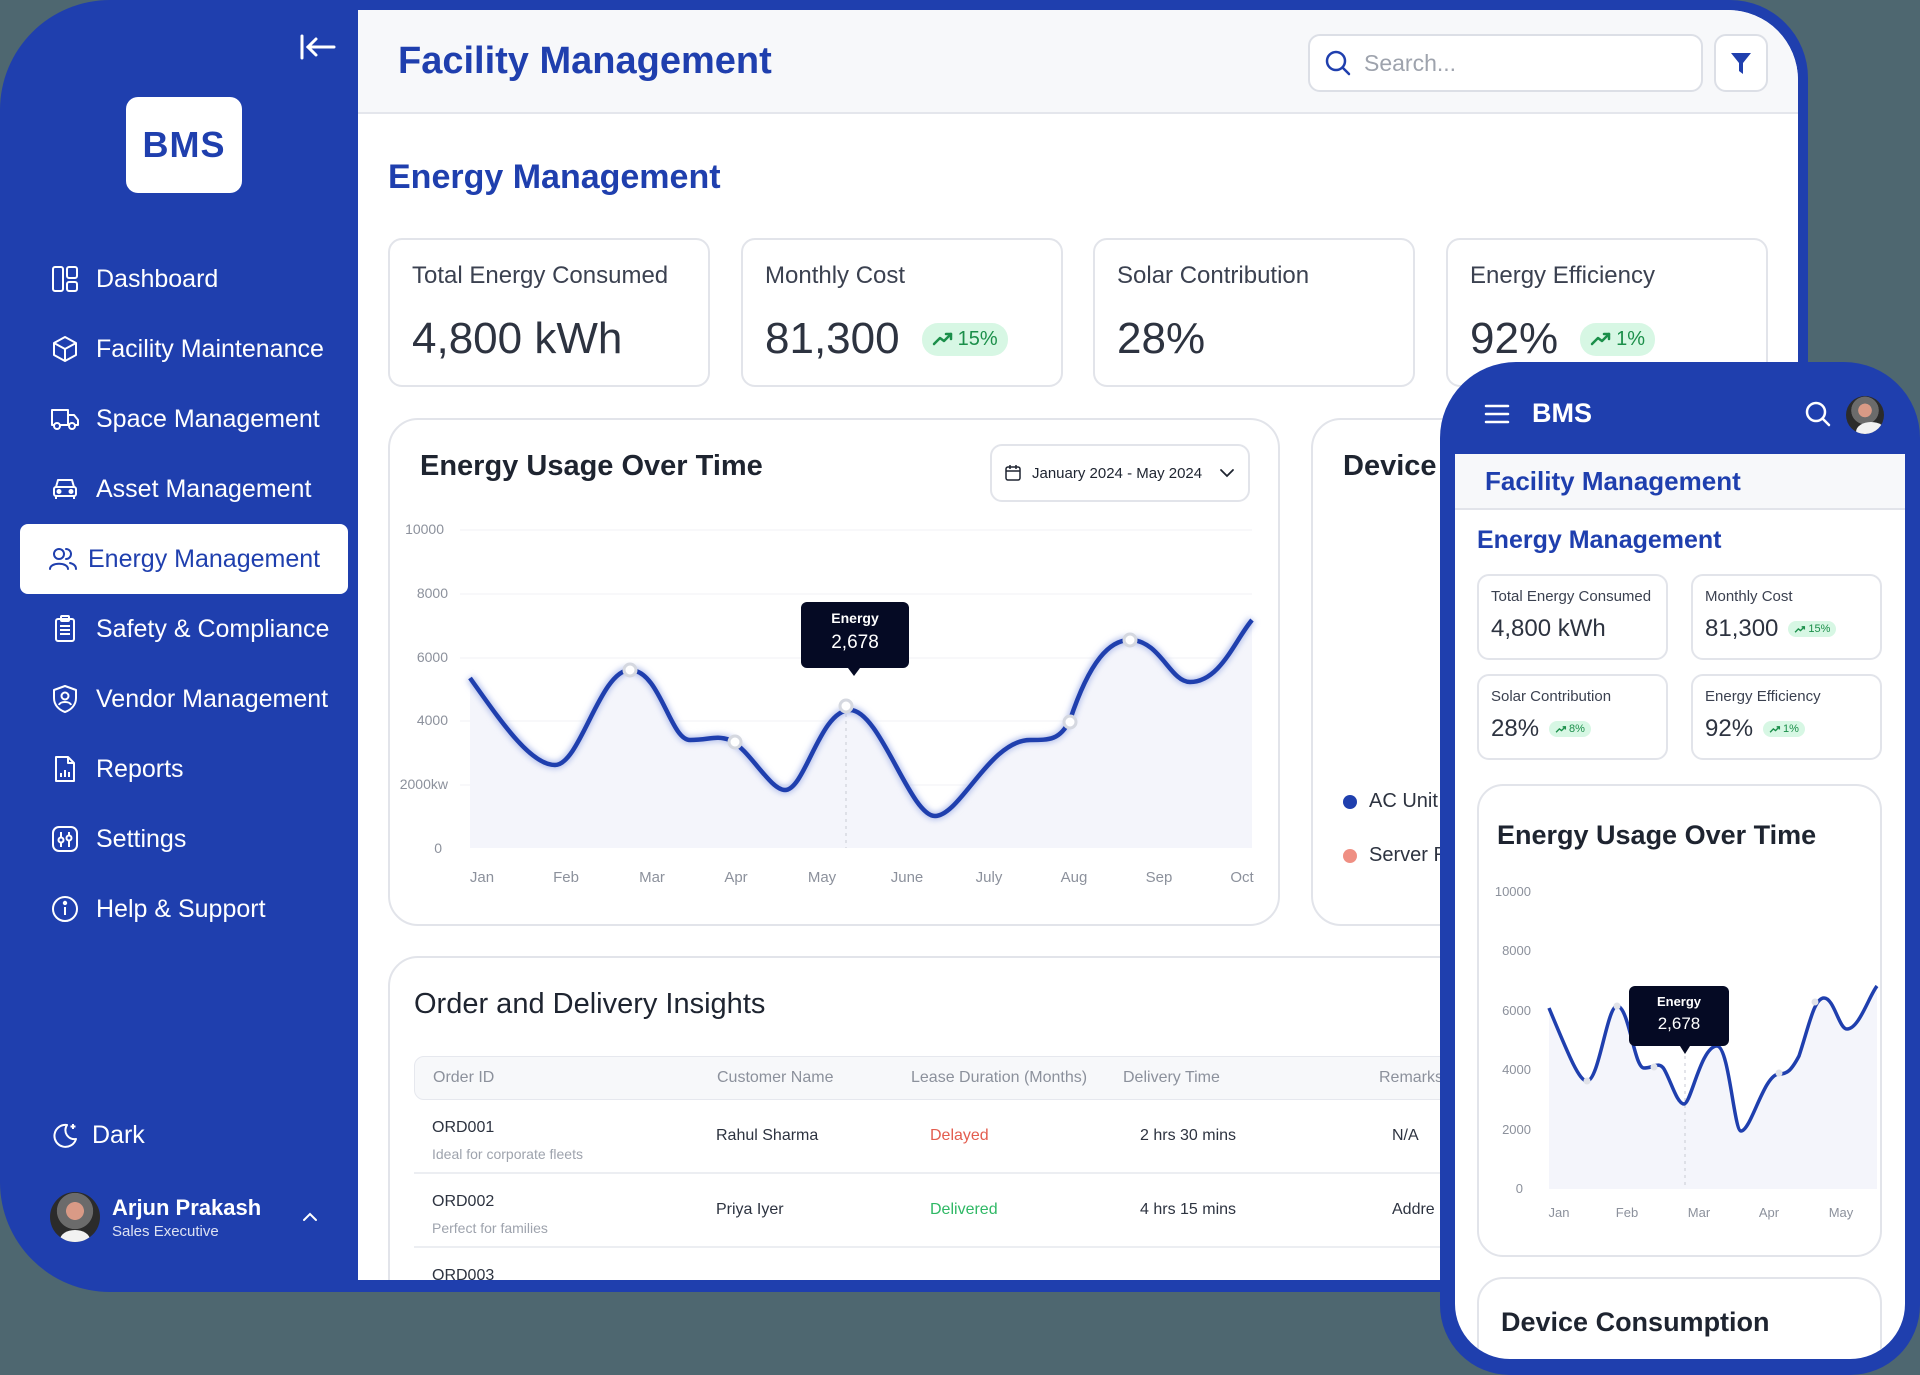 The image size is (1920, 1375). Describe the element at coordinates (1791, 729) in the screenshot. I see `trend-value: 1%` at that location.